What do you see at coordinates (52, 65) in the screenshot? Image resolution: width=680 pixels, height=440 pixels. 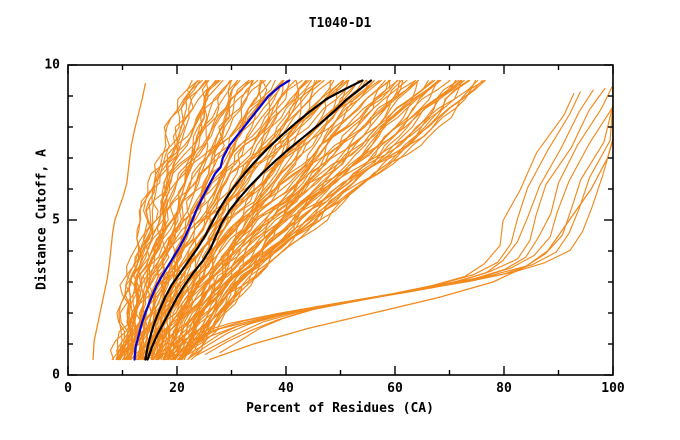 I see `y-tick-label-10: 10` at bounding box center [52, 65].